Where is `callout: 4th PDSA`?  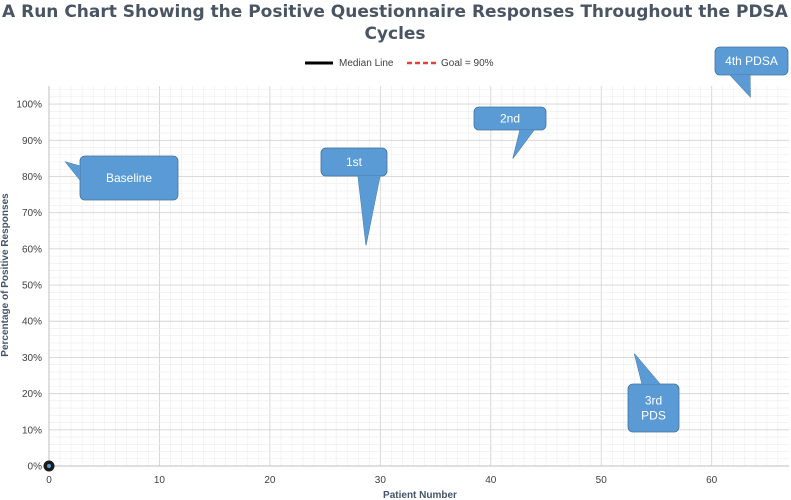
callout: 4th PDSA is located at coordinates (751, 72).